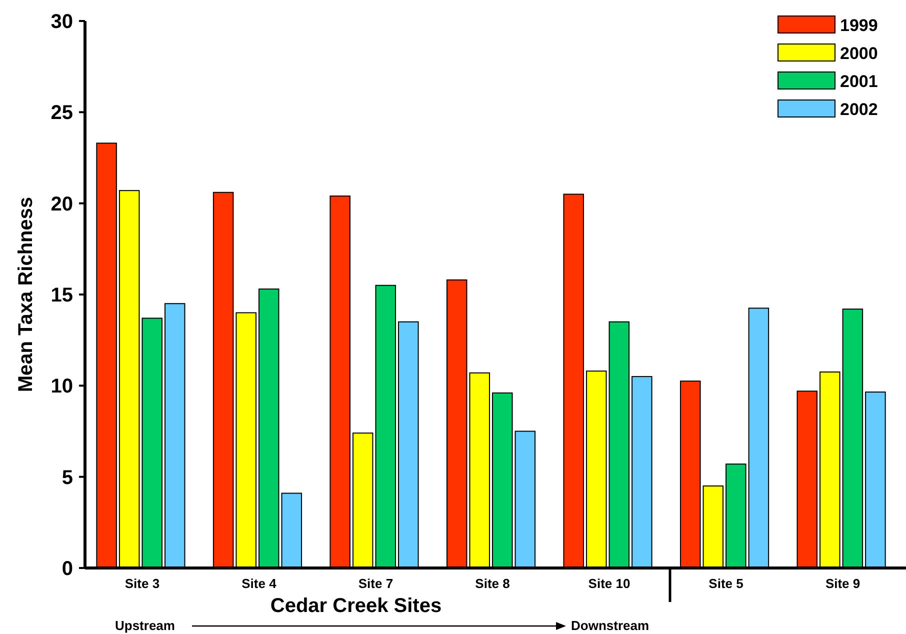 The image size is (906, 634). What do you see at coordinates (61, 387) in the screenshot?
I see `y-tick-label: 10` at bounding box center [61, 387].